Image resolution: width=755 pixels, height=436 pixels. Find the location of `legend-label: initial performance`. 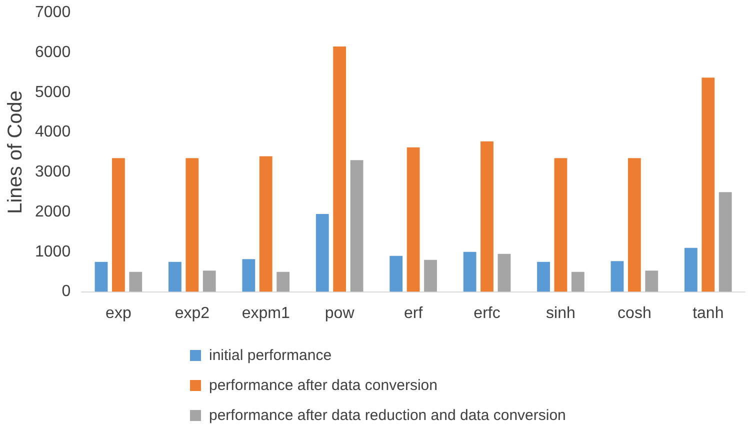

legend-label: initial performance is located at coordinates (270, 355).